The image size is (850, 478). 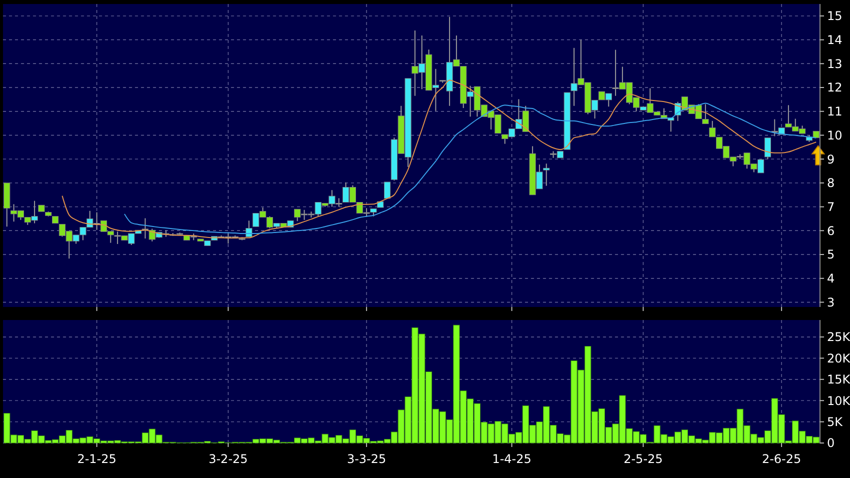 I want to click on y-tick-label: 0, so click(x=831, y=443).